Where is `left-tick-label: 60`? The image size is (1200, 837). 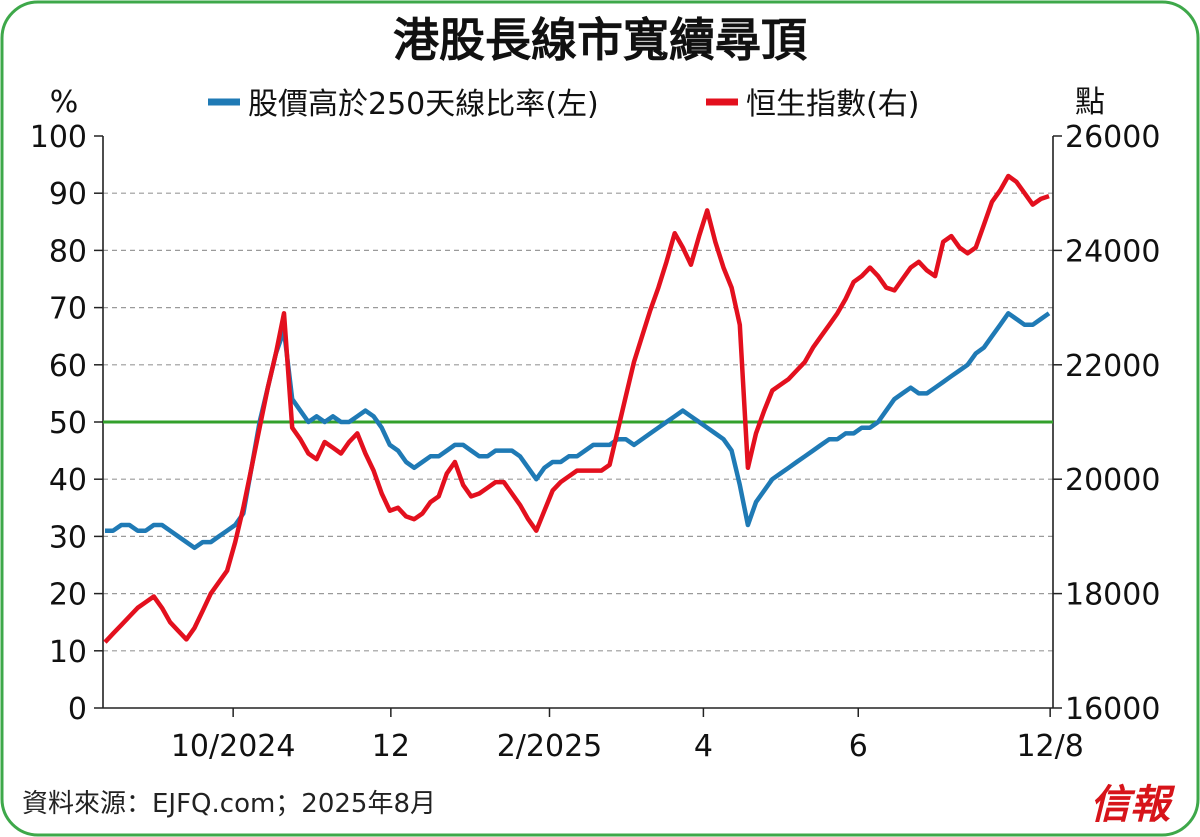 left-tick-label: 60 is located at coordinates (68, 366).